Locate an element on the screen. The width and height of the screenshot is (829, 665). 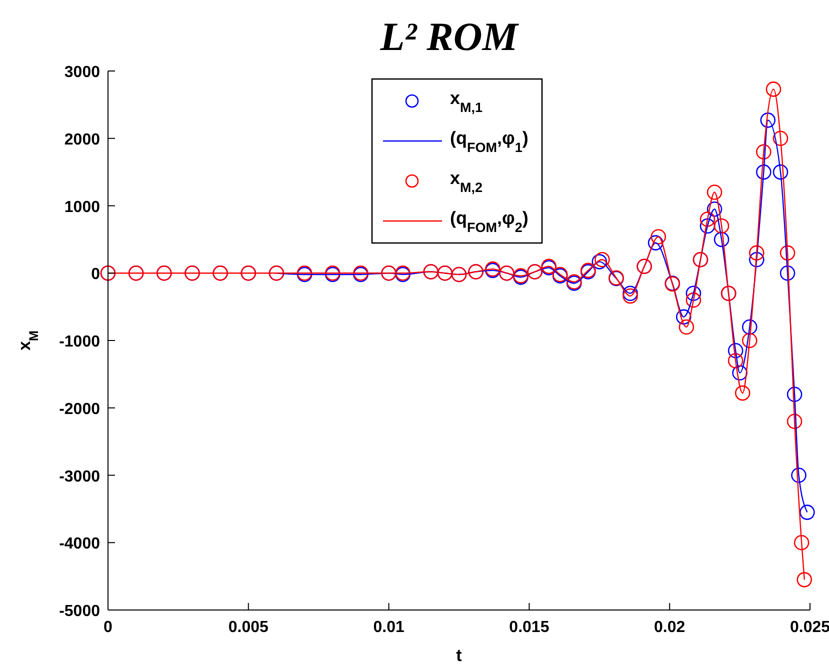
legend-label: (q$_{FOM}$,φ$_{1}$) is located at coordinates (489, 141).